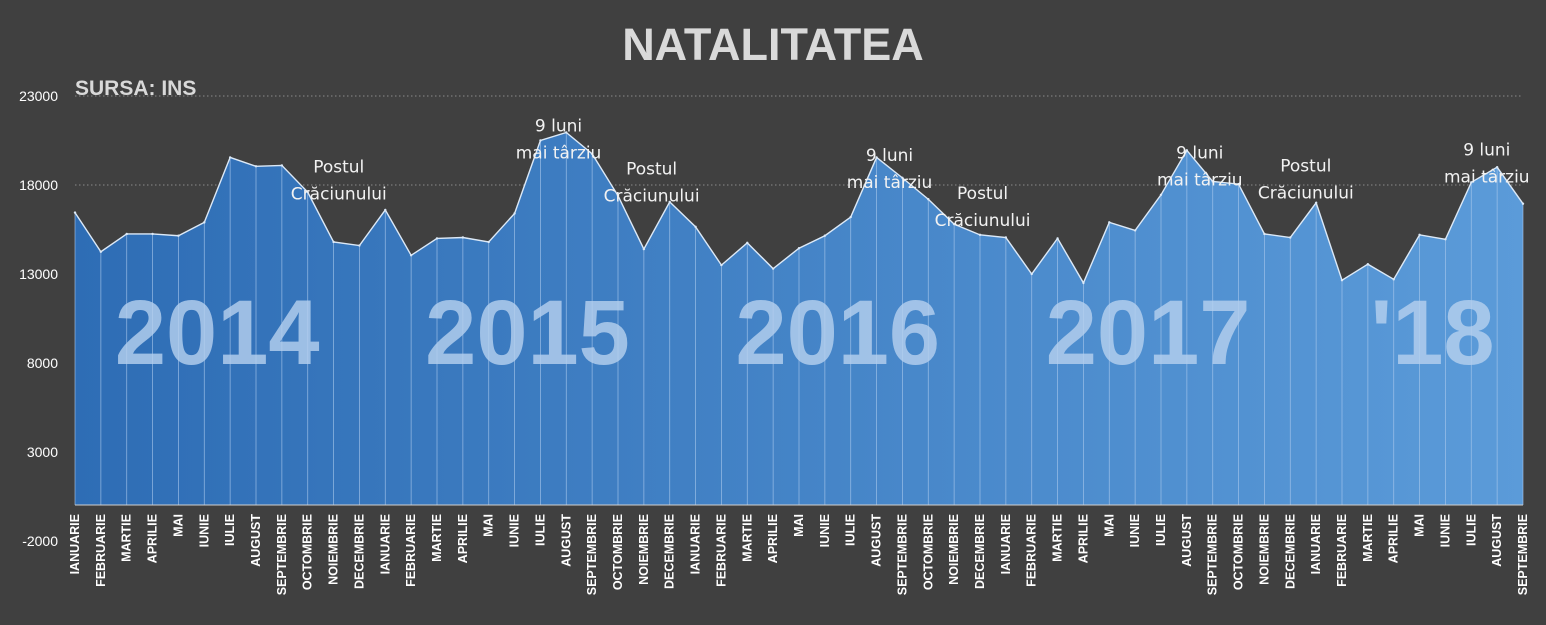  I want to click on grid-lines, so click(799, 140).